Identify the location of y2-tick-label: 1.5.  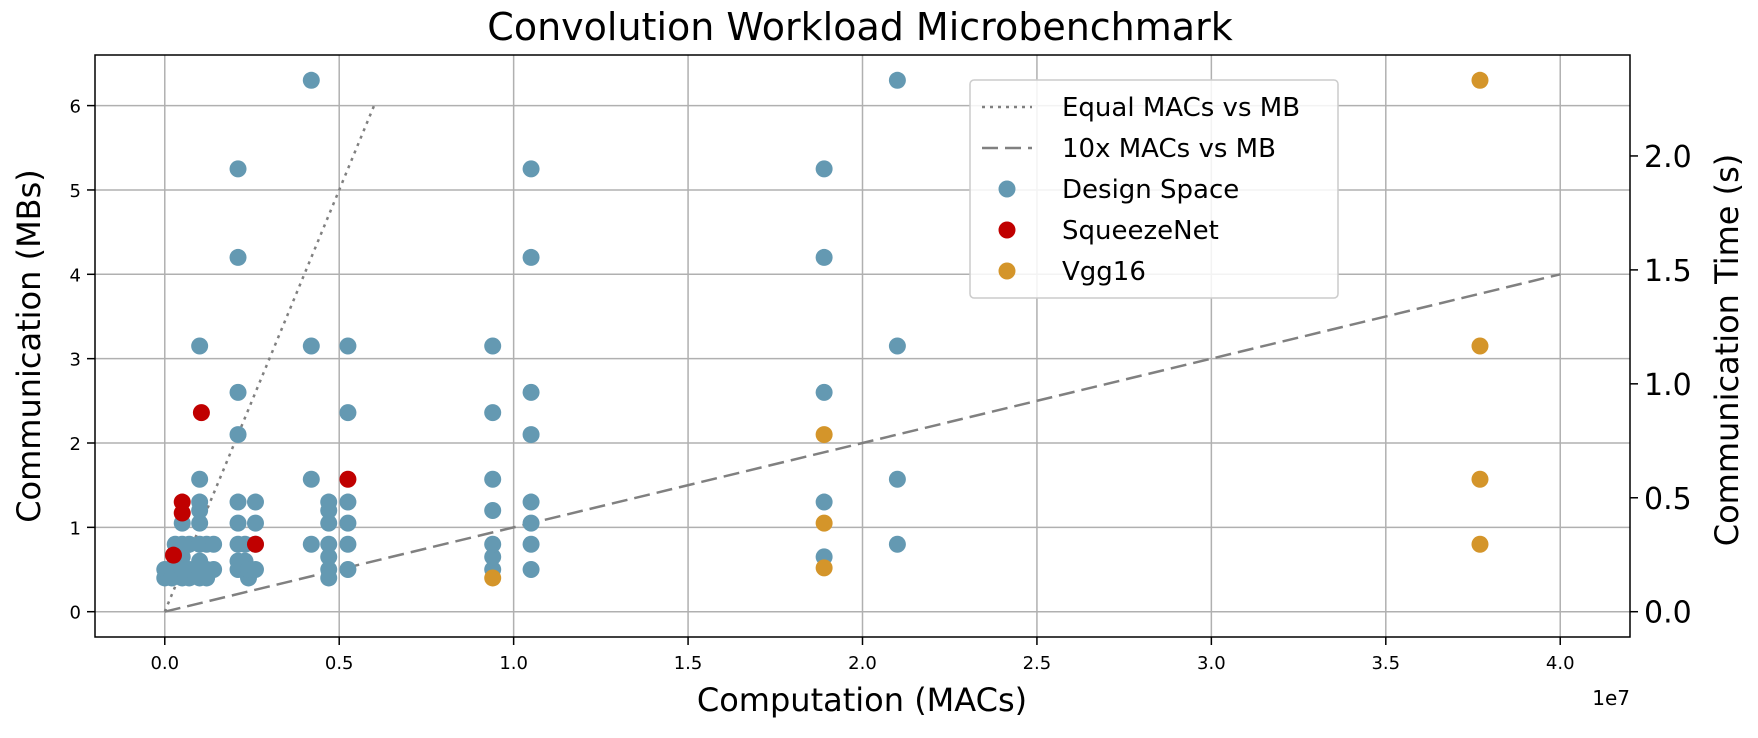
(1668, 271).